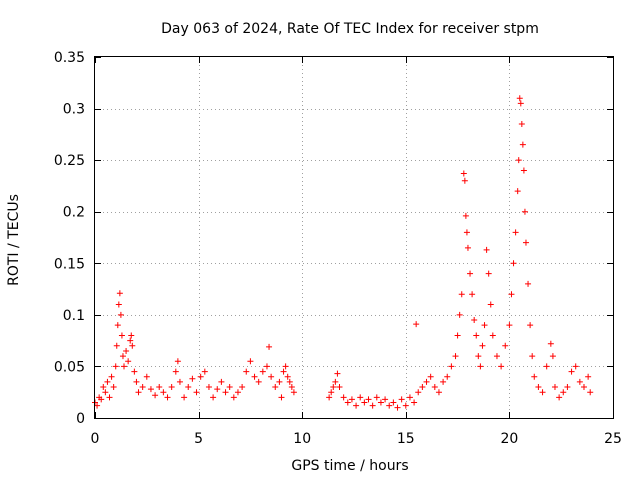 Image resolution: width=640 pixels, height=480 pixels. Describe the element at coordinates (302, 439) in the screenshot. I see `x-tick-label: 10` at that location.